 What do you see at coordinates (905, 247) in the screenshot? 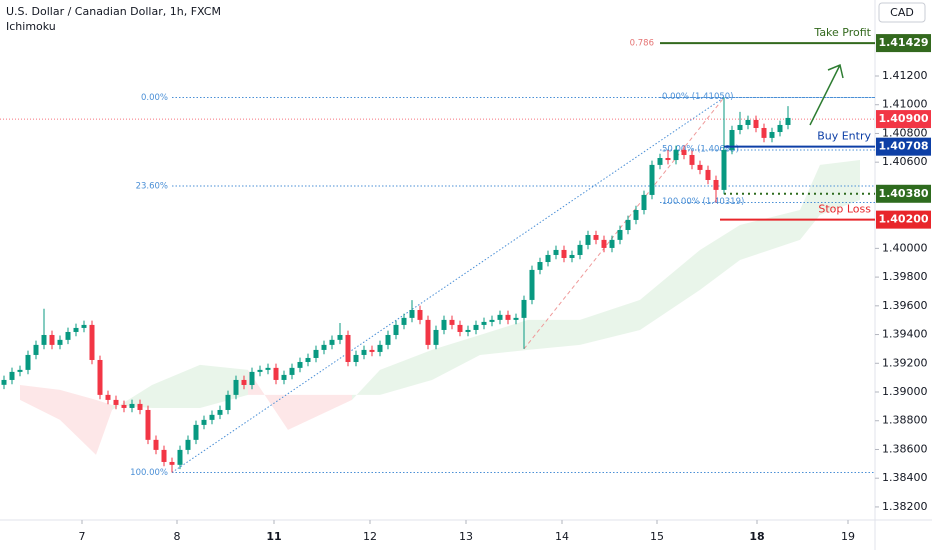
I see `y-tick-label: 1.40000` at bounding box center [905, 247].